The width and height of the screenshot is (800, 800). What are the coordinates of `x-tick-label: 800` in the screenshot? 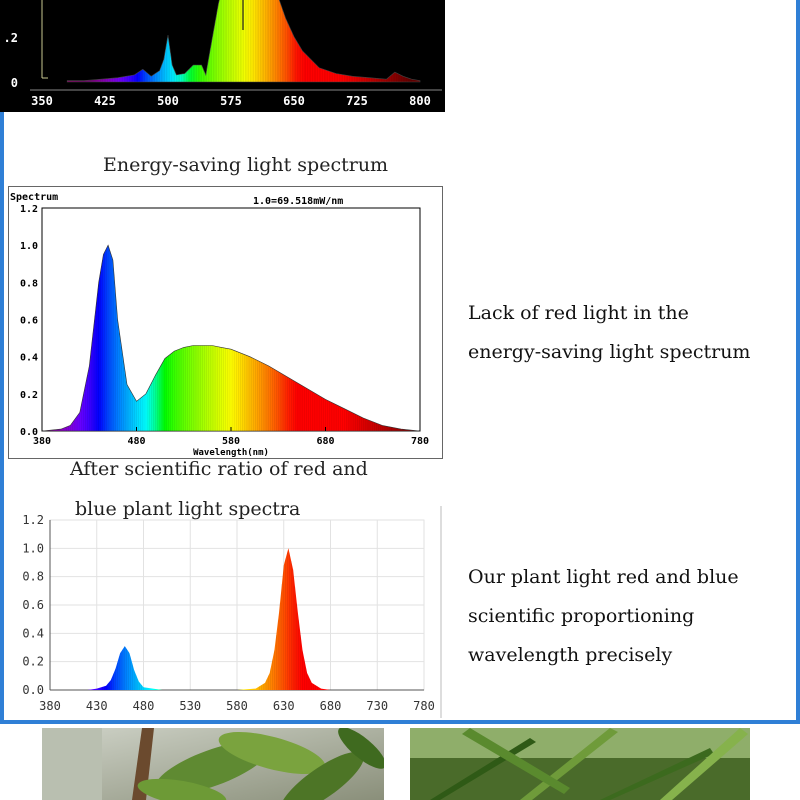 It's located at (420, 101).